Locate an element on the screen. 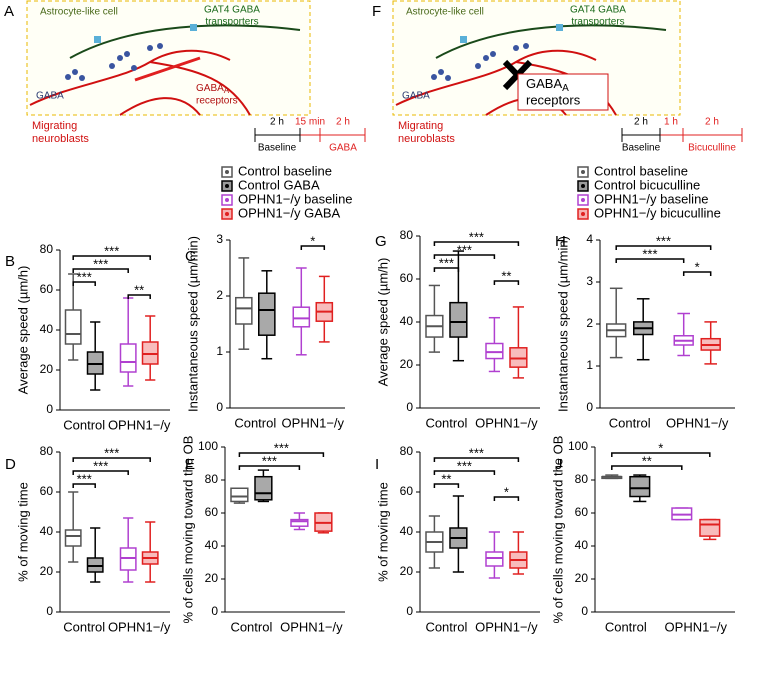 This screenshot has width=757, height=696. label: Migrating is located at coordinates (54, 126).